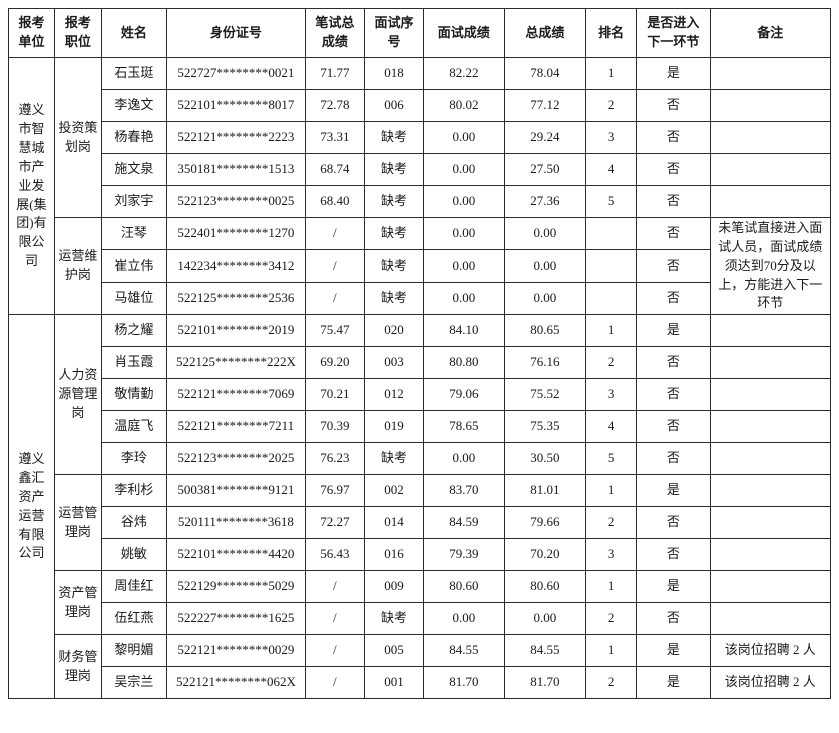 Image resolution: width=839 pixels, height=733 pixels. What do you see at coordinates (545, 169) in the screenshot?
I see `total-score-cell: 27.50` at bounding box center [545, 169].